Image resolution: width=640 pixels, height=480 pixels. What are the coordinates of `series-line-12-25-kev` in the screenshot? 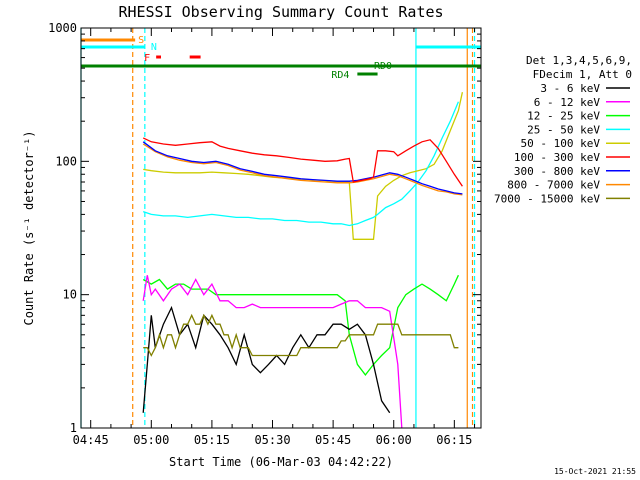 It's located at (300, 325).